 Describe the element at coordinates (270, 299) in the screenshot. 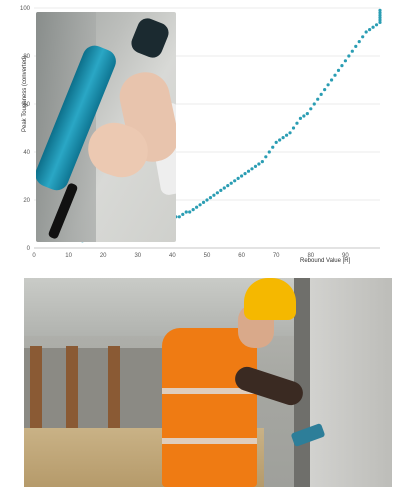

I see `hard-hat-icon` at that location.